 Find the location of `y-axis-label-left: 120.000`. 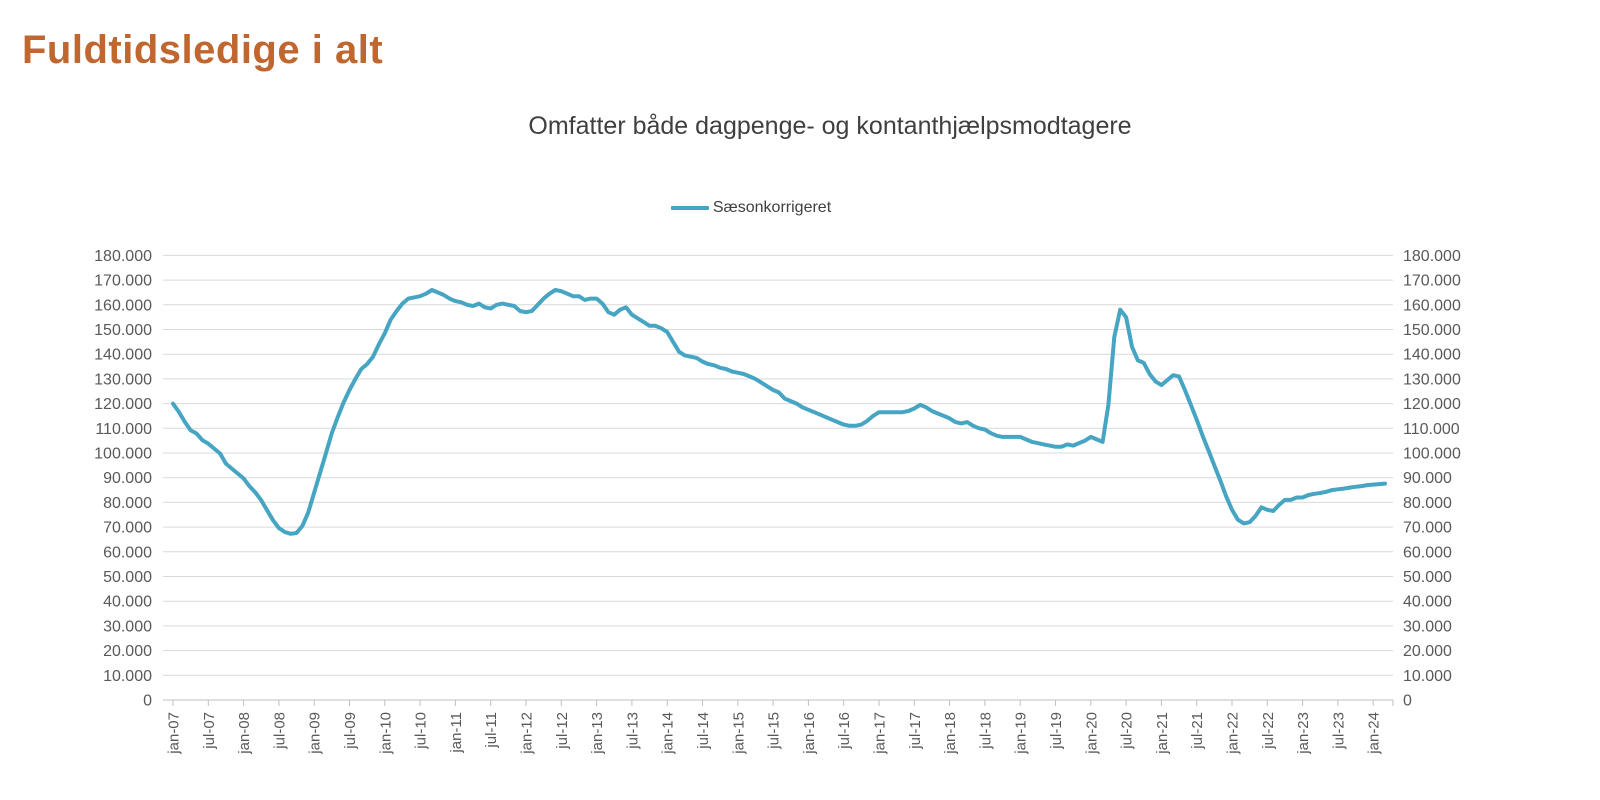

y-axis-label-left: 120.000 is located at coordinates (123, 404).